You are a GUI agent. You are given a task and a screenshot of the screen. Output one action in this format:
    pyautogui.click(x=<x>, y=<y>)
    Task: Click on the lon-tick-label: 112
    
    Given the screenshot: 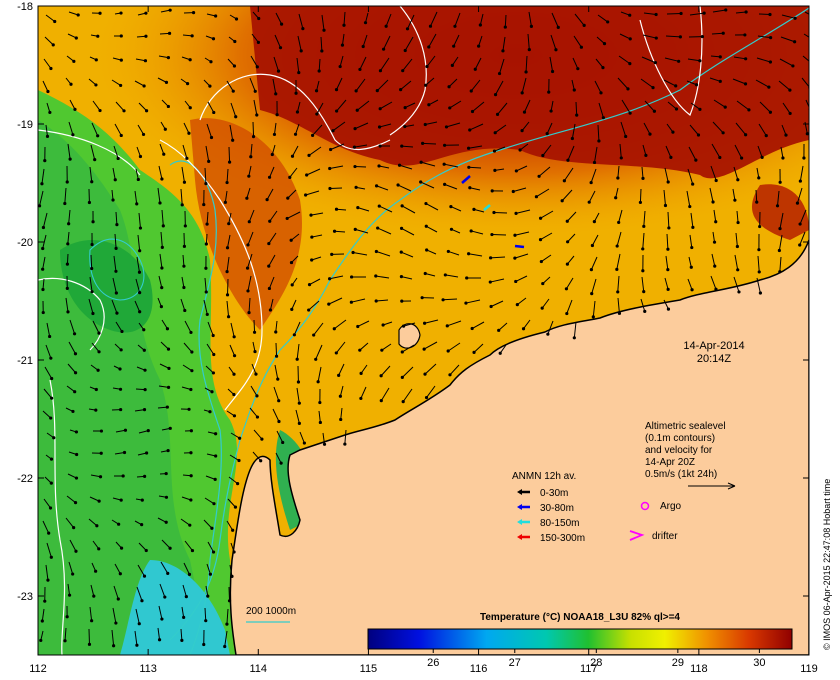 What is the action you would take?
    pyautogui.click(x=38, y=669)
    